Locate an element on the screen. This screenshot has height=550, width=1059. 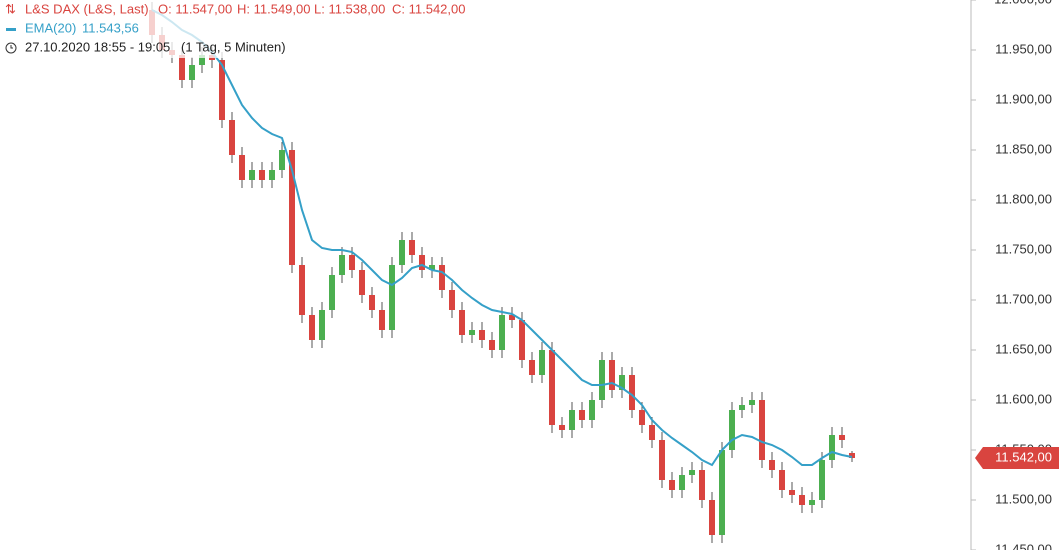
y-tick-label: 11.900,00 is located at coordinates (1023, 98).